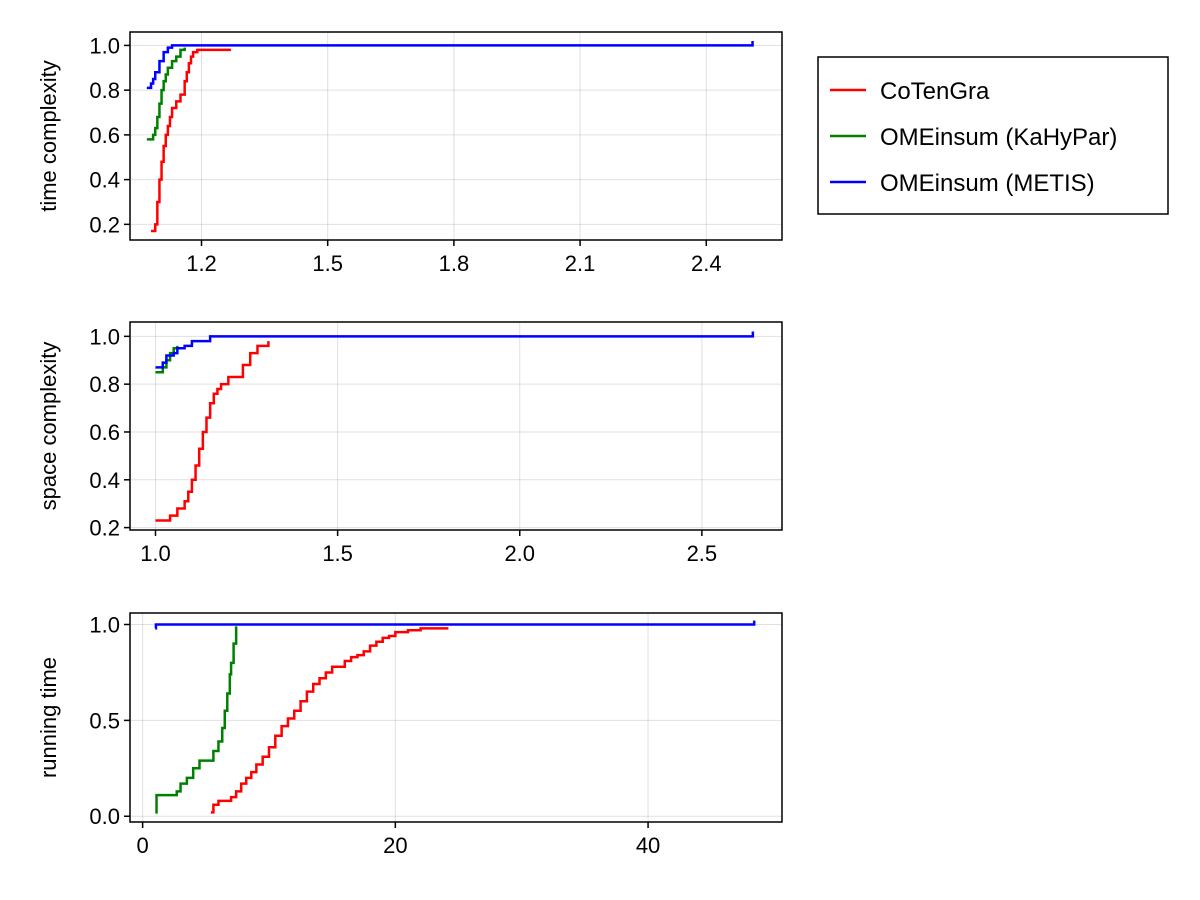 This screenshot has width=1200, height=900. I want to click on y-axis-label: space complexity, so click(48, 426).